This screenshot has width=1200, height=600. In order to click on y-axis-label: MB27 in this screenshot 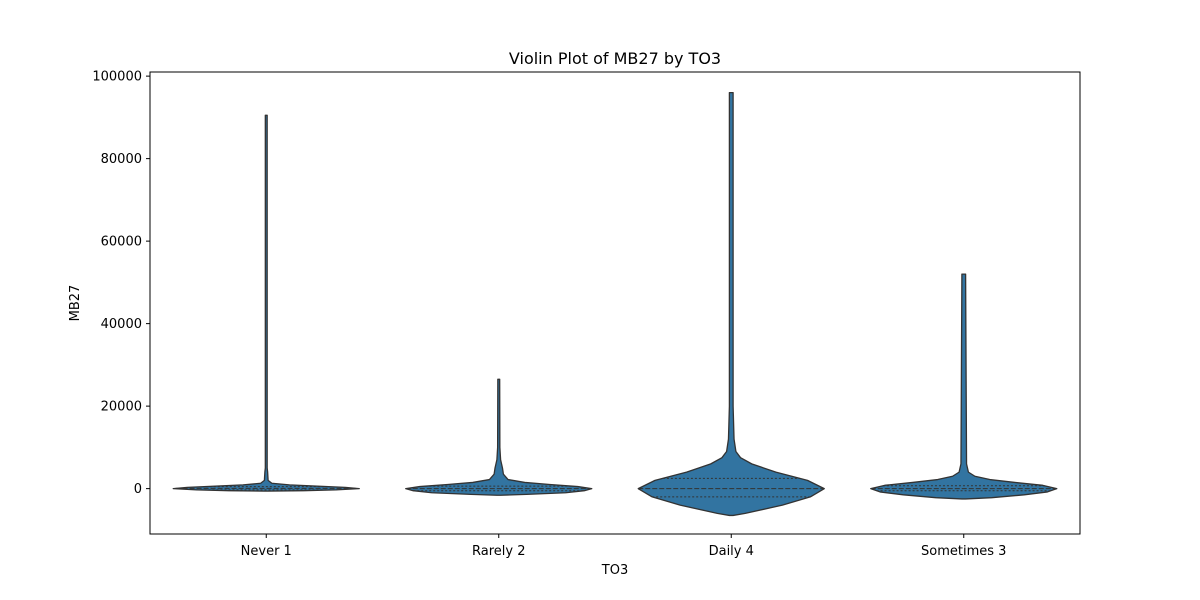, I will do `click(75, 303)`.